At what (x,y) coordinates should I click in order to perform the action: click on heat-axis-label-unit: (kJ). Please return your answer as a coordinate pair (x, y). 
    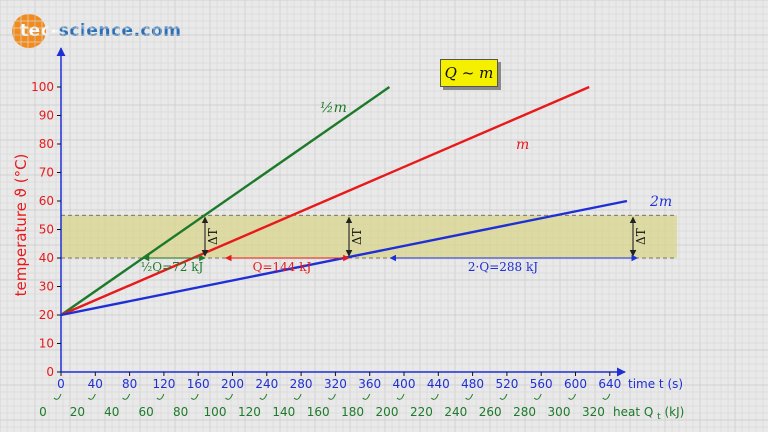
    Looking at the image, I should click on (673, 412).